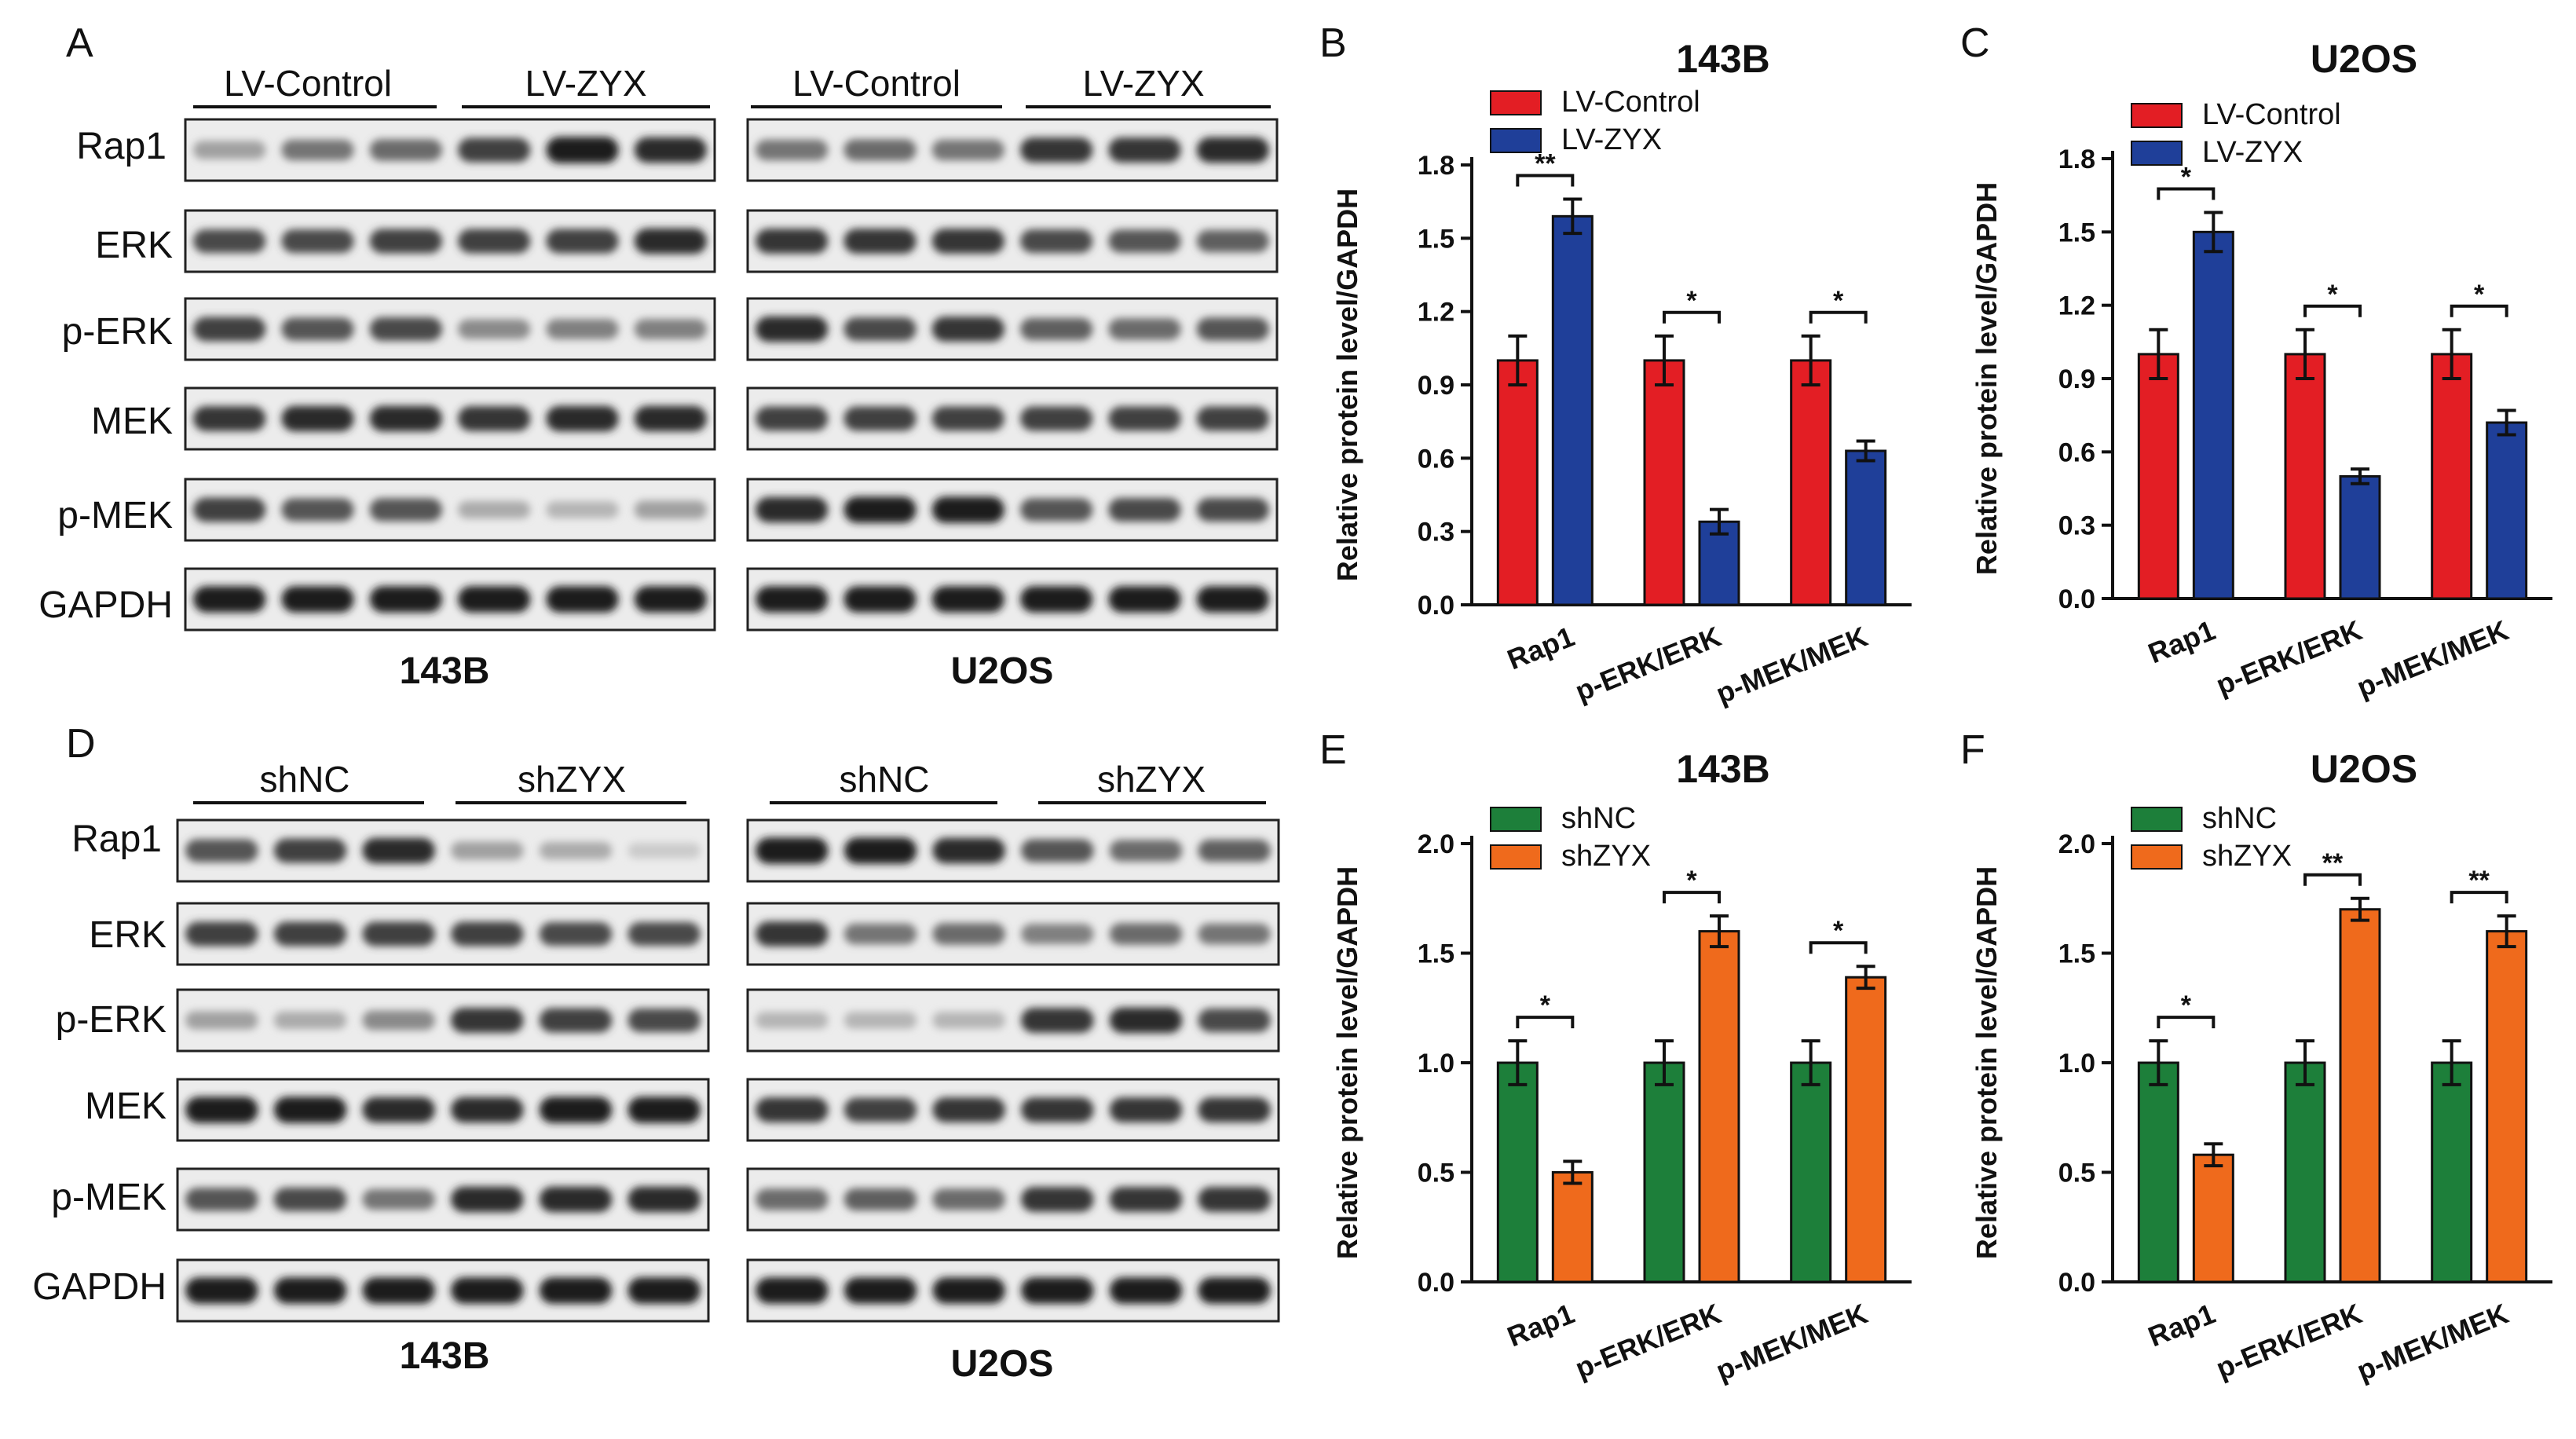 The width and height of the screenshot is (2576, 1439). I want to click on panel-letter-e: E, so click(1333, 750).